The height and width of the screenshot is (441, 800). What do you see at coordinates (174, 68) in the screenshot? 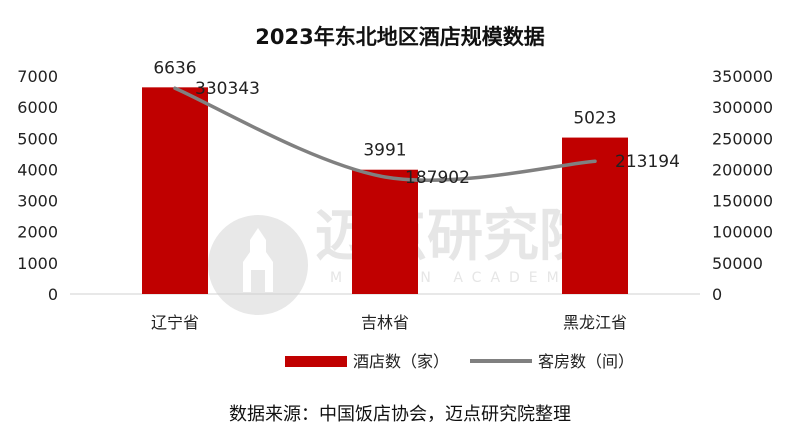
I see `bar-data-label: 6636` at bounding box center [174, 68].